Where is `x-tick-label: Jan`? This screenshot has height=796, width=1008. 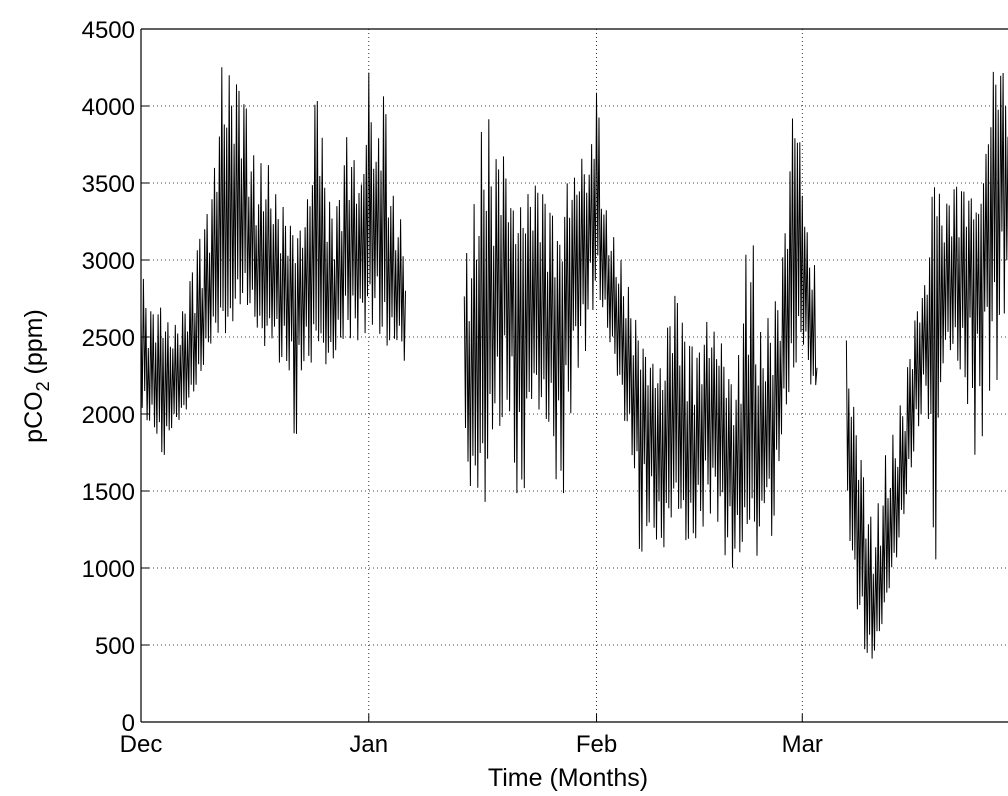 x-tick-label: Jan is located at coordinates (368, 744).